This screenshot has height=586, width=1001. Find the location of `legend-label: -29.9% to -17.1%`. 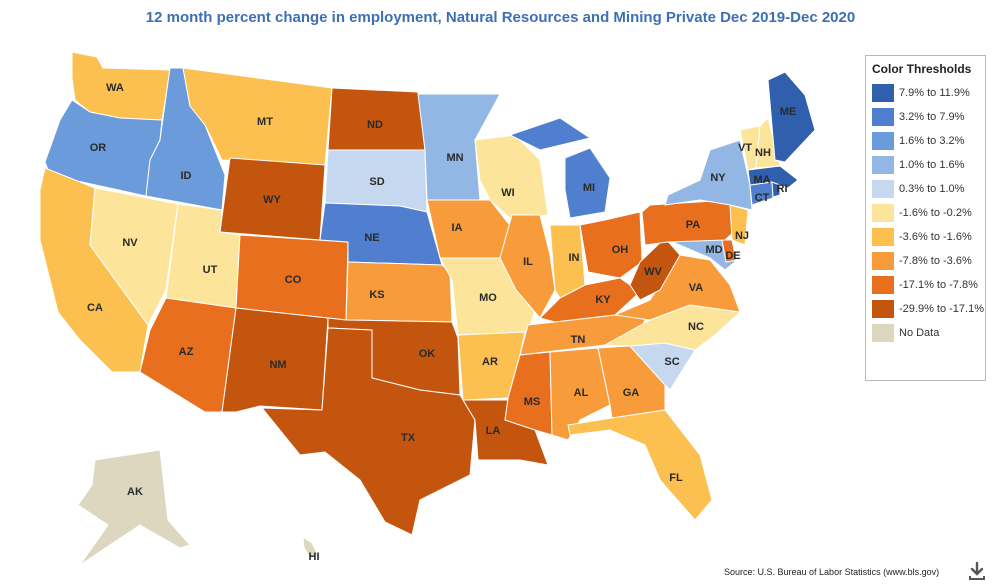

legend-label: -29.9% to -17.1% is located at coordinates (941, 309).